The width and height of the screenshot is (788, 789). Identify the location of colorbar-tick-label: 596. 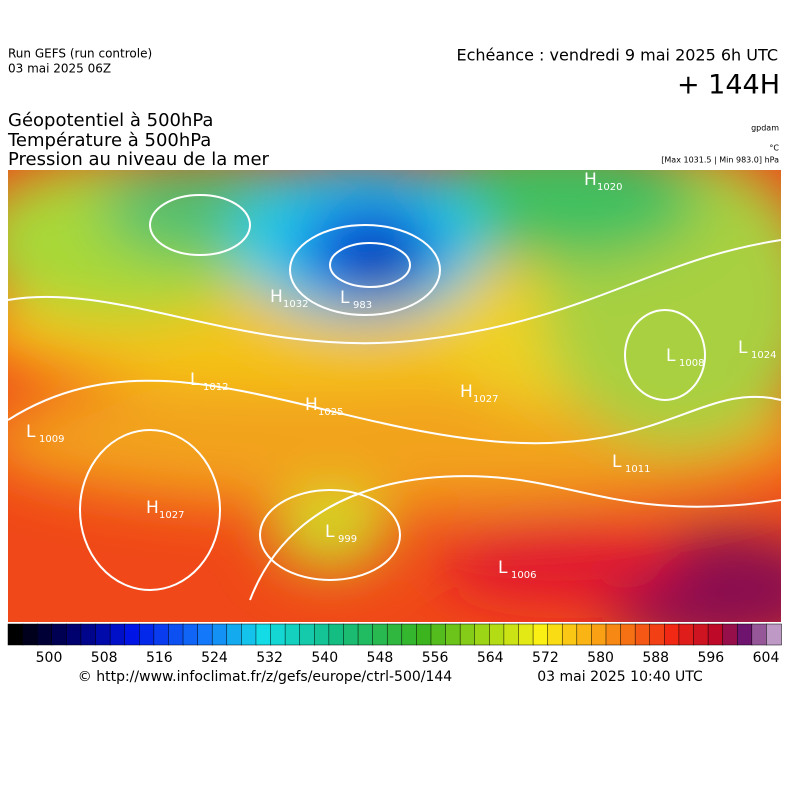
(710, 658).